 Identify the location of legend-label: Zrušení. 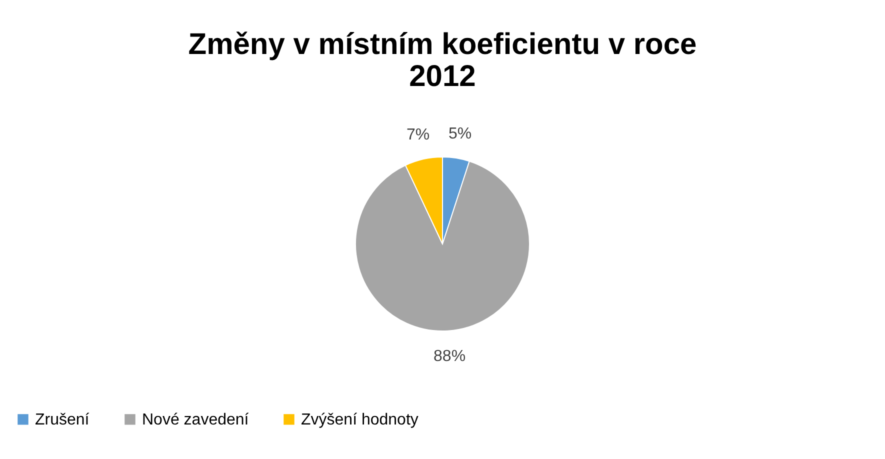
(62, 419).